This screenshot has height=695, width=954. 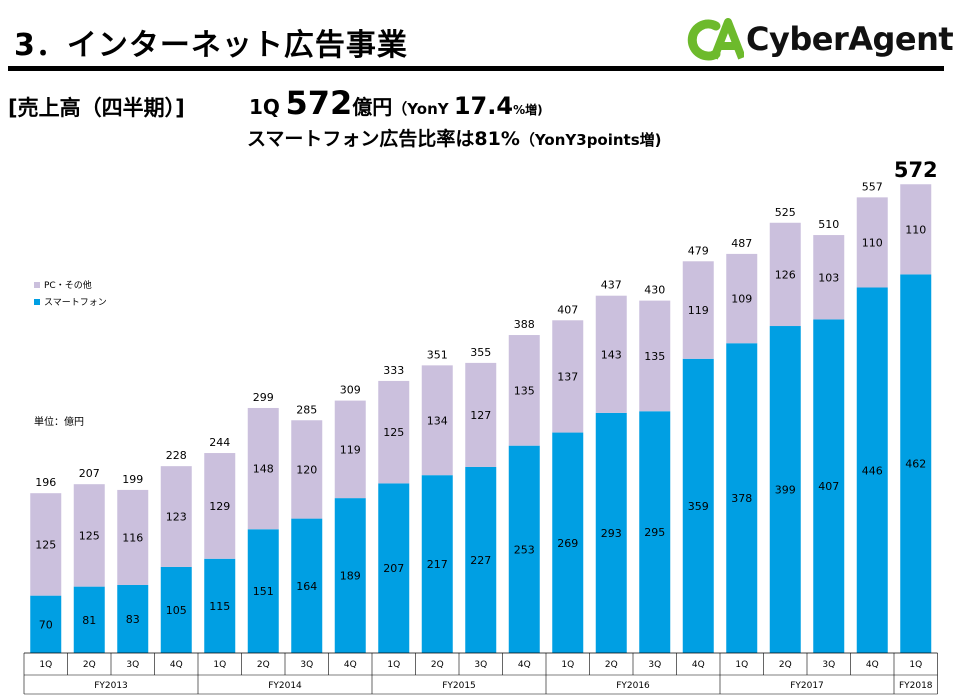 What do you see at coordinates (483, 106) in the screenshot?
I see `yoy-value: 17.4` at bounding box center [483, 106].